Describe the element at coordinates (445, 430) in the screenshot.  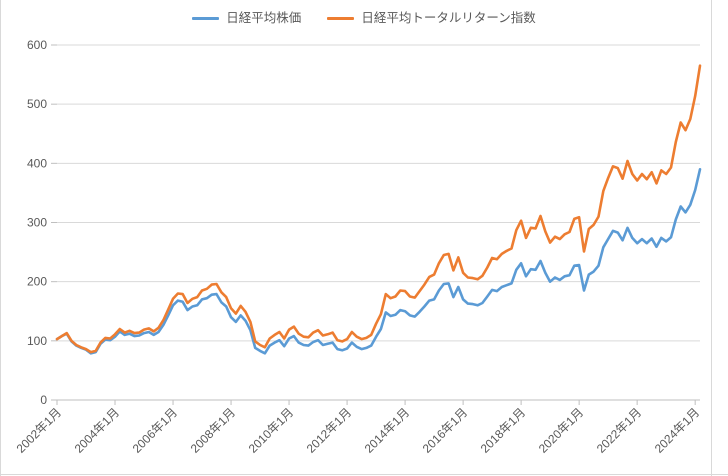
I see `x-axis-tick-label: 2016年1月` at that location.